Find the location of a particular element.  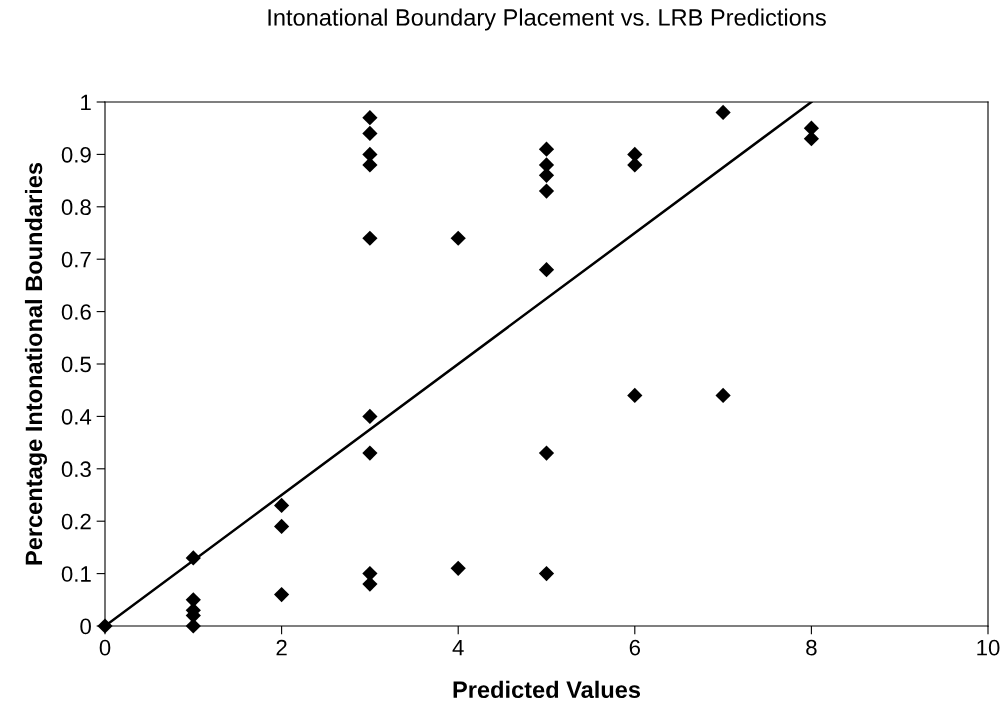

x-tick-label: 6 is located at coordinates (634, 647).